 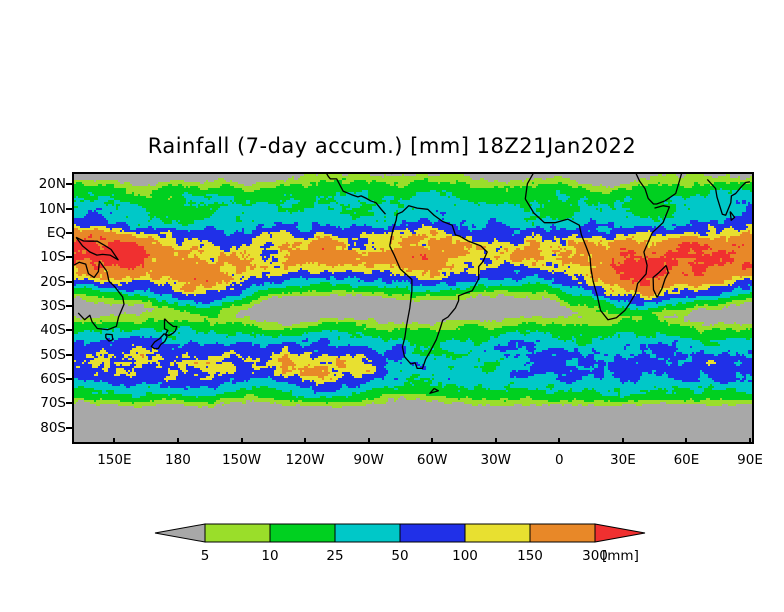 What do you see at coordinates (620, 533) in the screenshot?
I see `colorbar-extend-high` at bounding box center [620, 533].